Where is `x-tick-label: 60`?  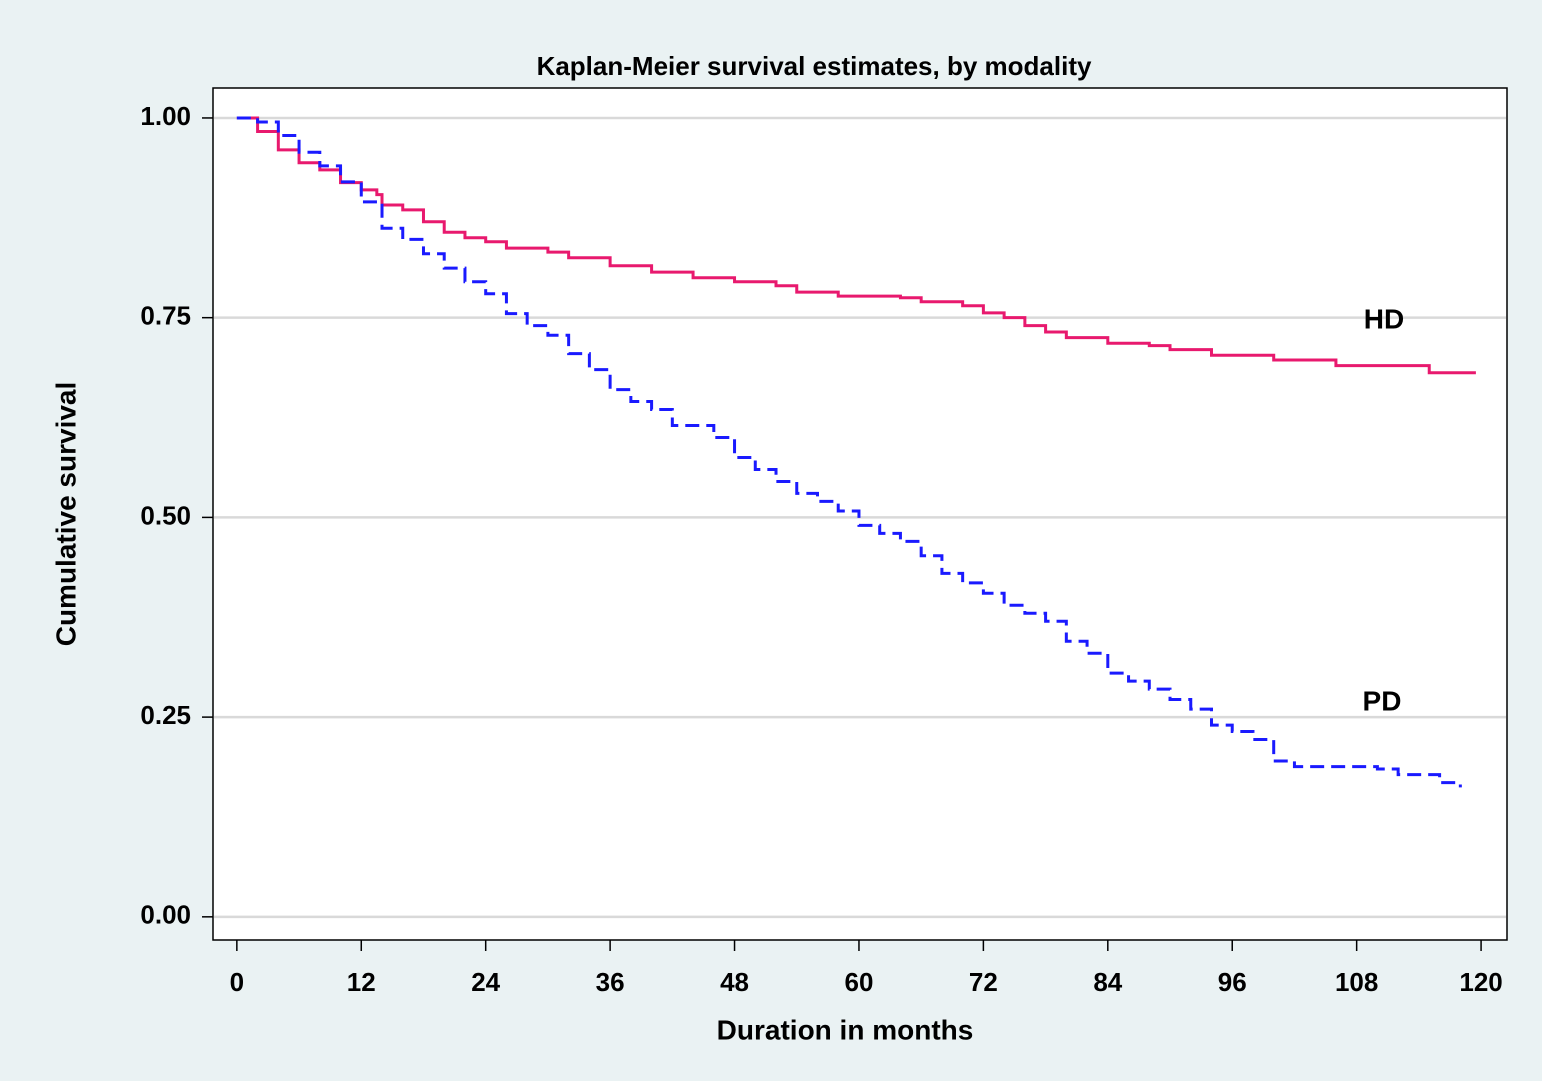
x-tick-label: 60 is located at coordinates (859, 982).